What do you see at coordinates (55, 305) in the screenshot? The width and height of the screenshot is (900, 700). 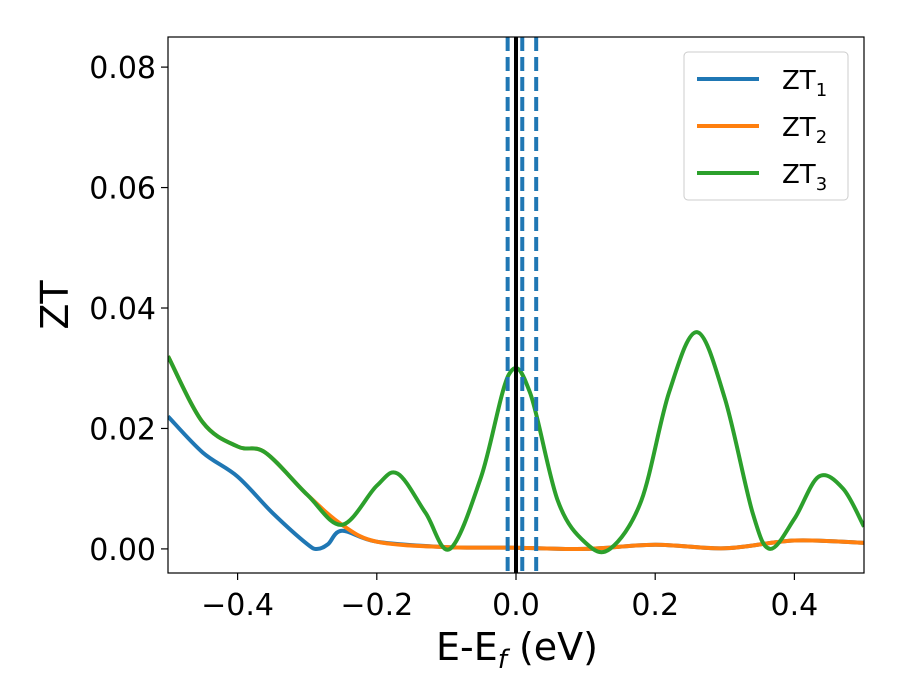 I see `y-axis-label: ZT` at bounding box center [55, 305].